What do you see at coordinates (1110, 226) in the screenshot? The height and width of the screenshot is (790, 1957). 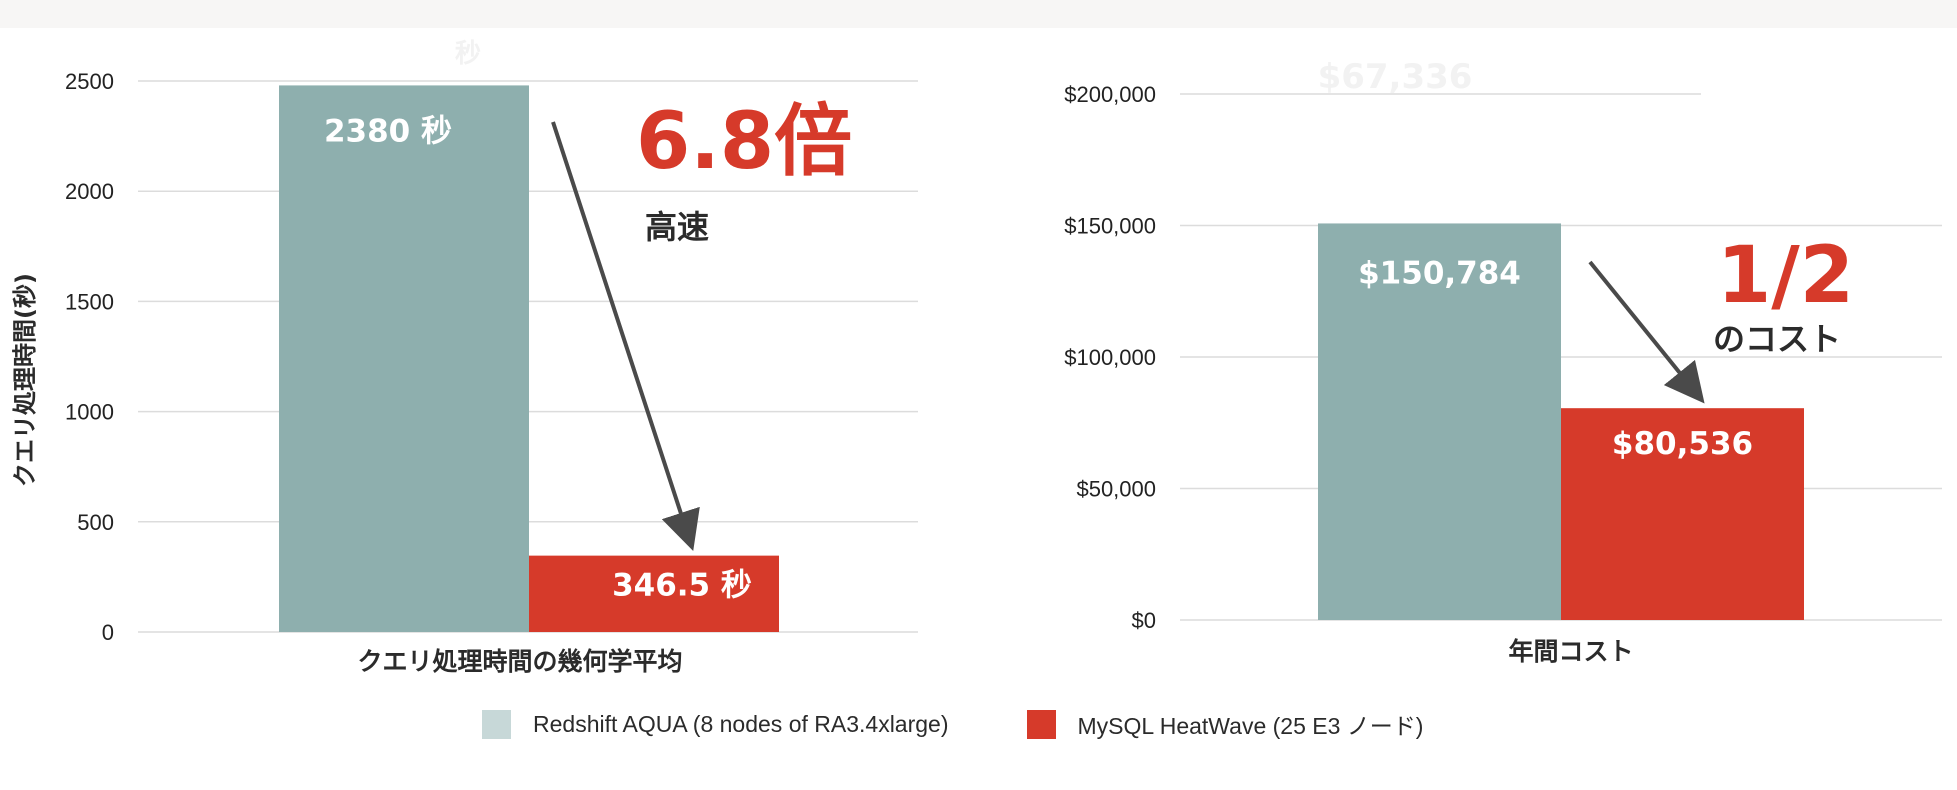 I see `y-tick-label: $150,000` at bounding box center [1110, 226].